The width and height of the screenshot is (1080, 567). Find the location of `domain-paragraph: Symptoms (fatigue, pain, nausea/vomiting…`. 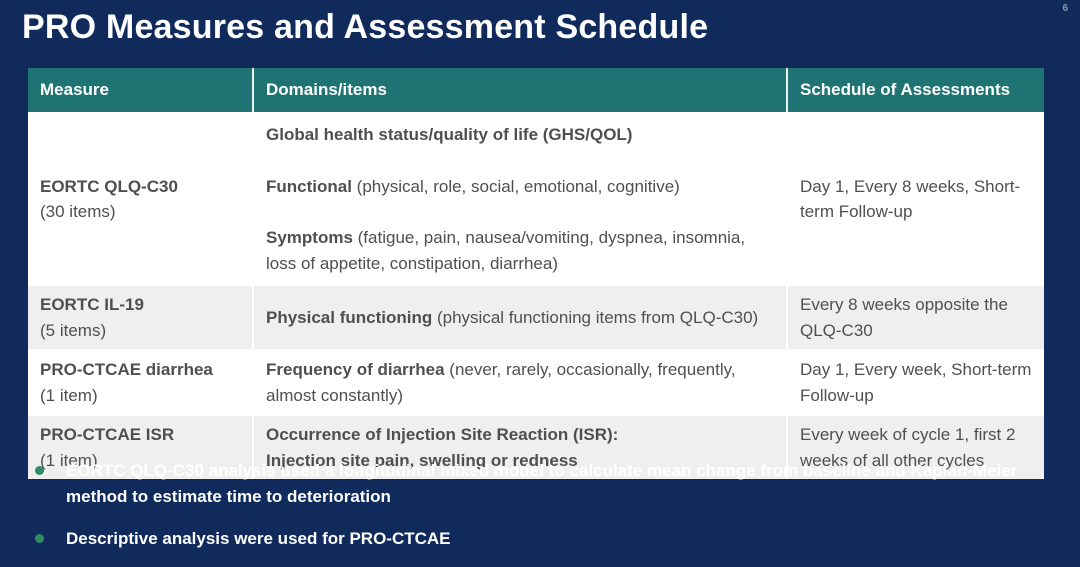

domain-paragraph: Symptoms (fatigue, pain, nausea/vomiting… is located at coordinates (506, 250).